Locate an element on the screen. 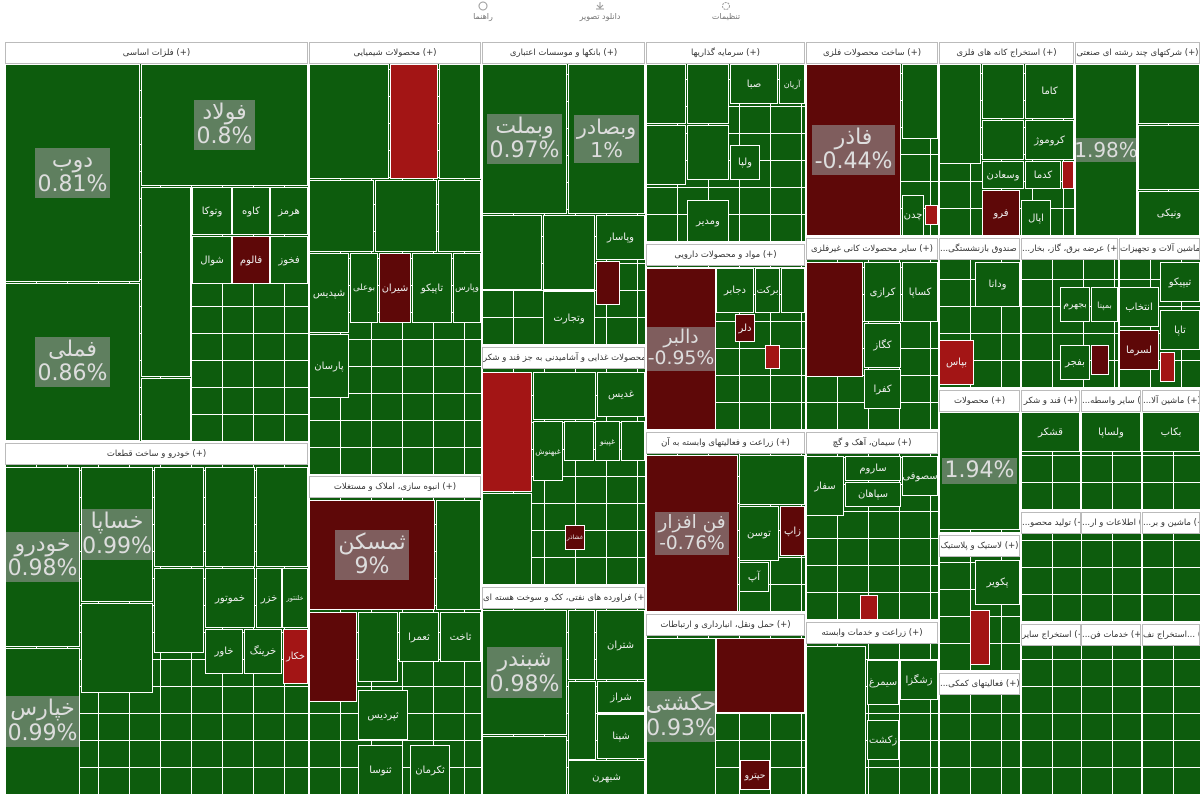  stock-tile: آریان is located at coordinates (792, 84).